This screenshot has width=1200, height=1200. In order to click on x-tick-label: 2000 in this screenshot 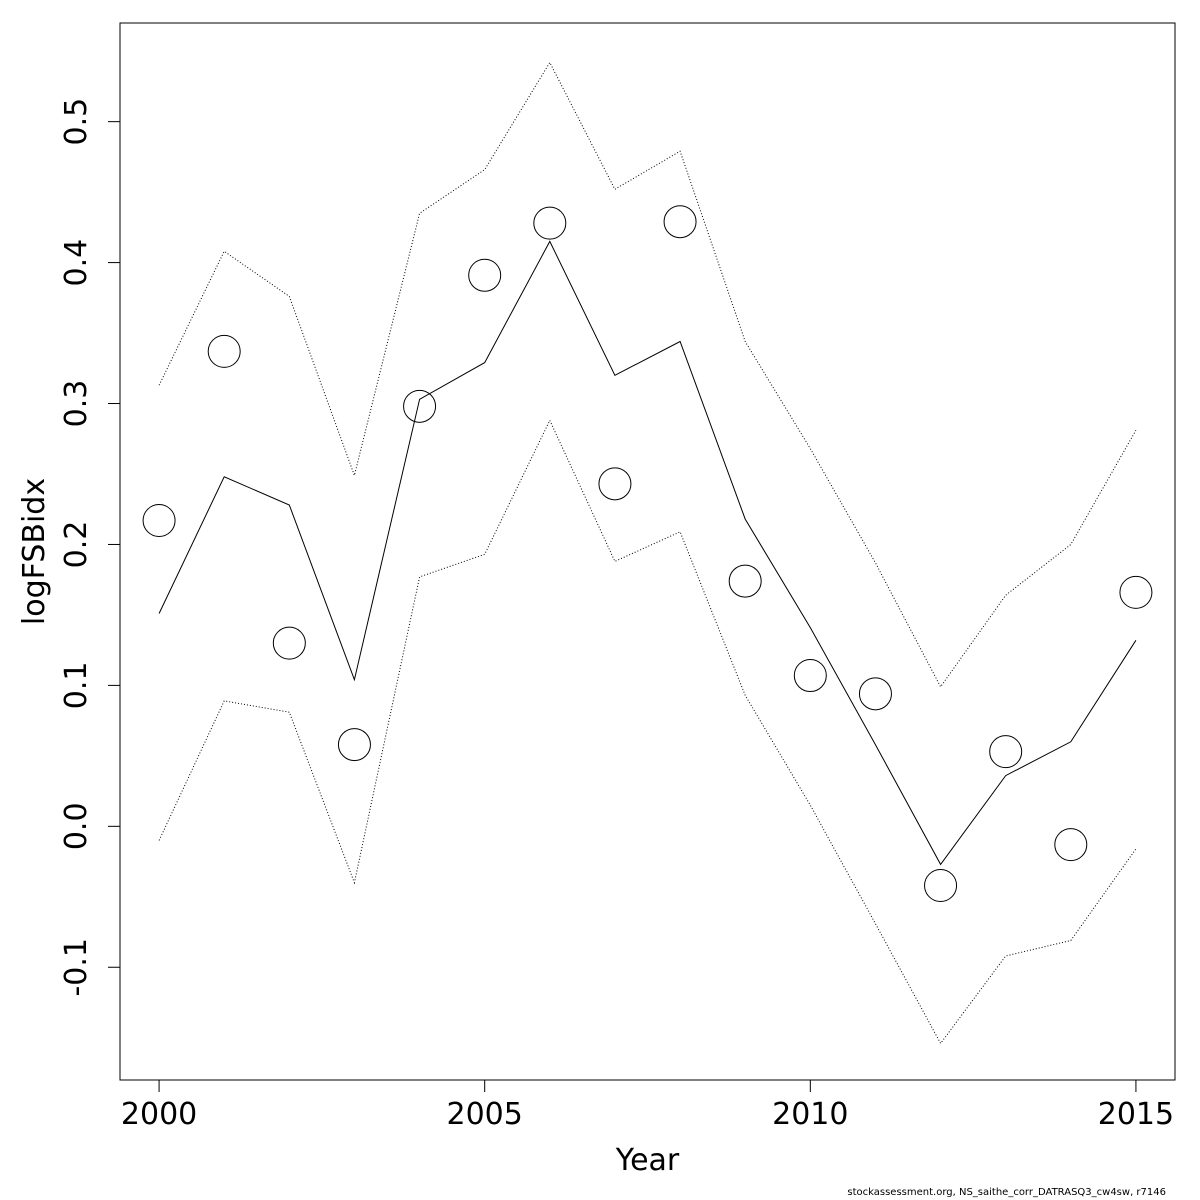, I will do `click(159, 1114)`.